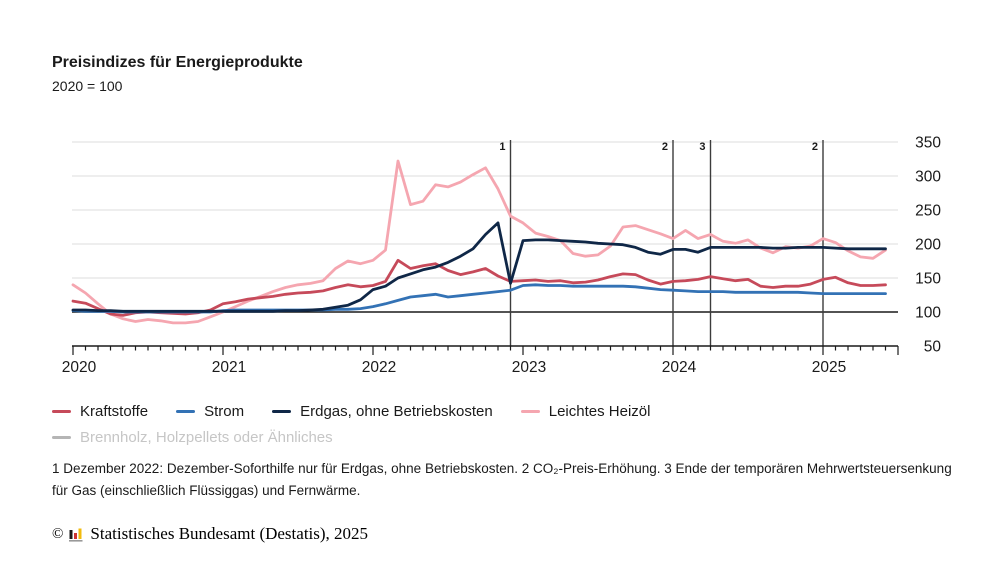 The width and height of the screenshot is (1000, 562). Describe the element at coordinates (479, 298) in the screenshot. I see `series-line-strom` at that location.